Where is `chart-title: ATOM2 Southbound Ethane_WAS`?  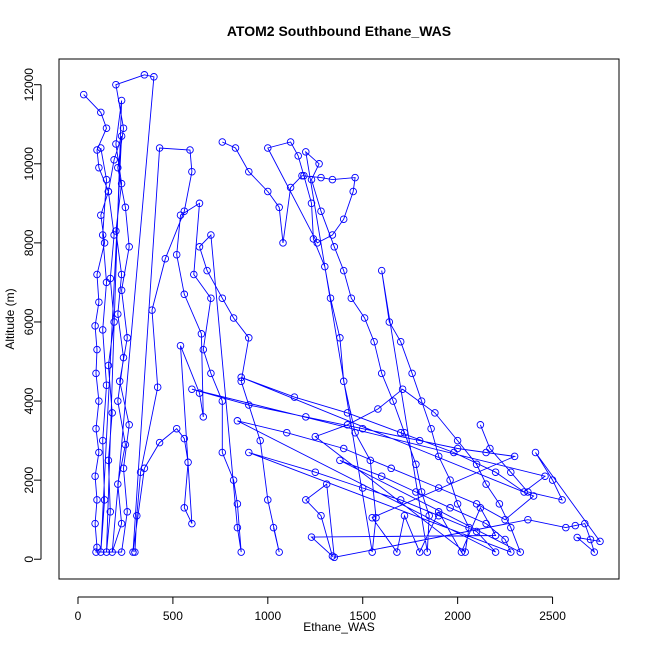 chart-title: ATOM2 Southbound Ethane_WAS is located at coordinates (339, 31).